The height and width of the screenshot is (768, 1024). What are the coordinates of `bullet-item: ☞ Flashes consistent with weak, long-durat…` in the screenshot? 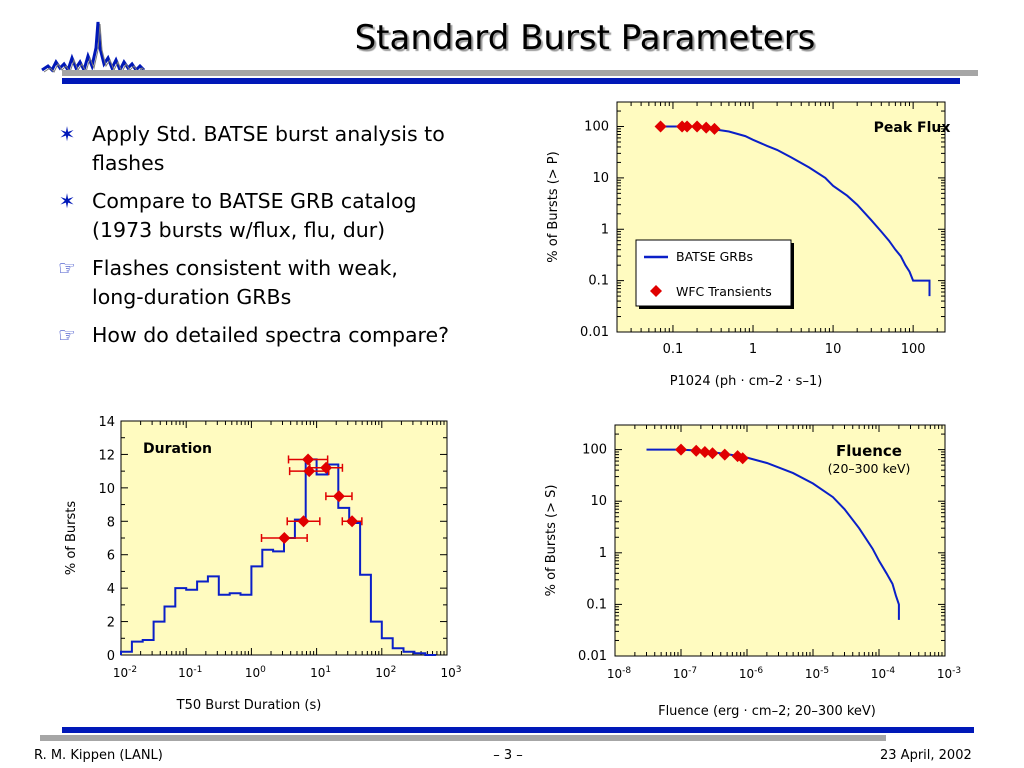 It's located at (277, 283).